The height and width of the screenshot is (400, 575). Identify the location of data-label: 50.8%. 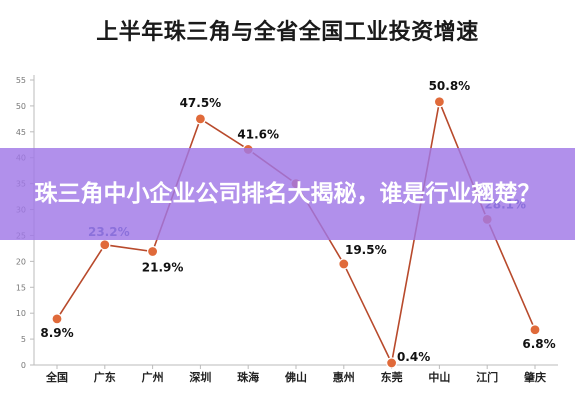
(450, 86).